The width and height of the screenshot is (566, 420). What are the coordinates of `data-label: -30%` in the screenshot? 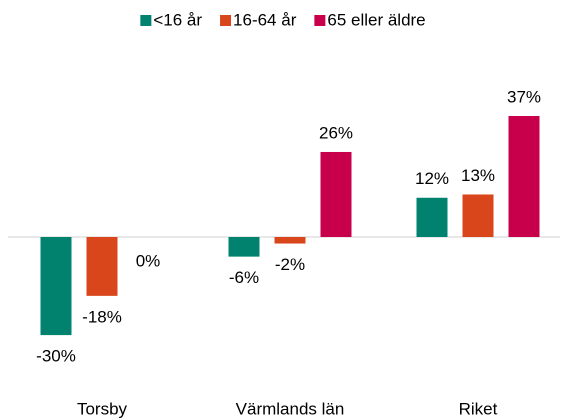 It's located at (56, 356).